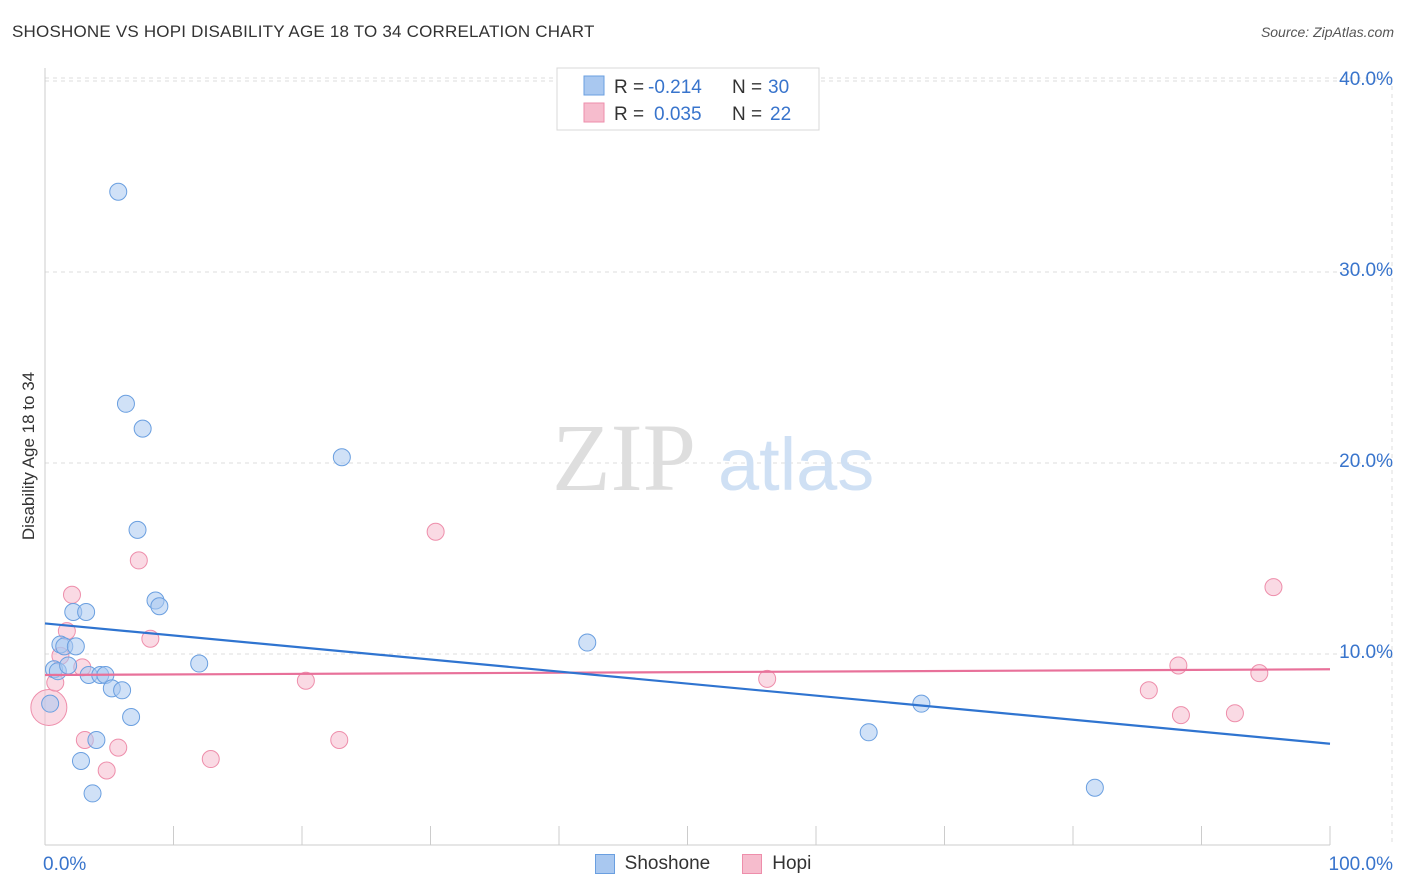 This screenshot has height=892, width=1406. Describe the element at coordinates (780, 114) in the screenshot. I see `hopi-n-value: 22` at that location.